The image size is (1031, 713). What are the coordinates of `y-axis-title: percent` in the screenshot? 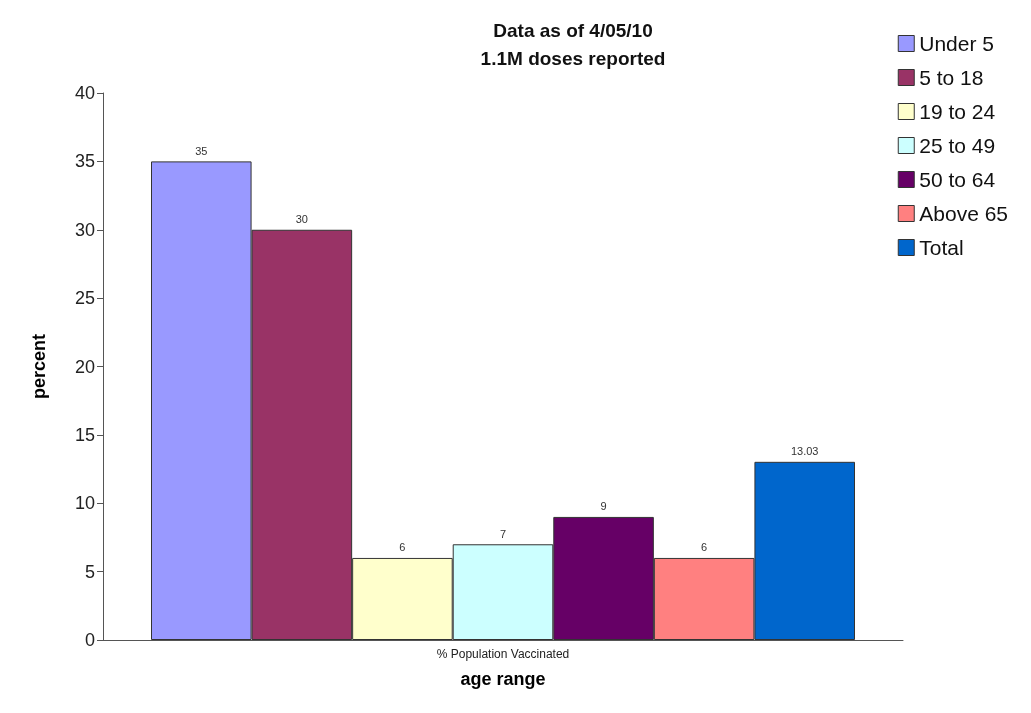 It's located at (39, 366).